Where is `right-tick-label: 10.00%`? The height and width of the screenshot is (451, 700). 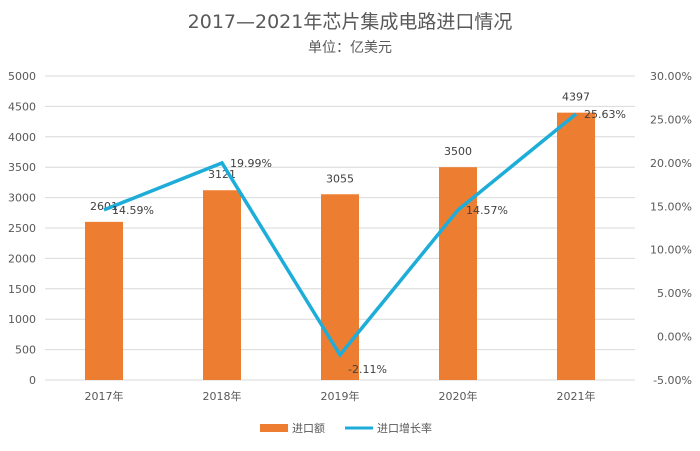
right-tick-label: 10.00% is located at coordinates (671, 250).